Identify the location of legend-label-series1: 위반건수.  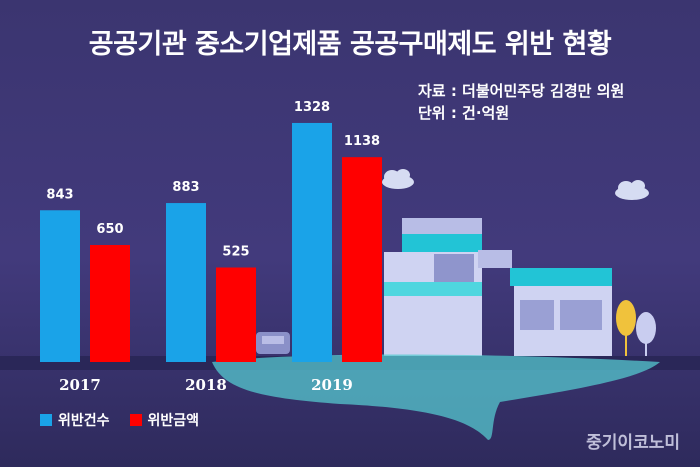
(84, 421).